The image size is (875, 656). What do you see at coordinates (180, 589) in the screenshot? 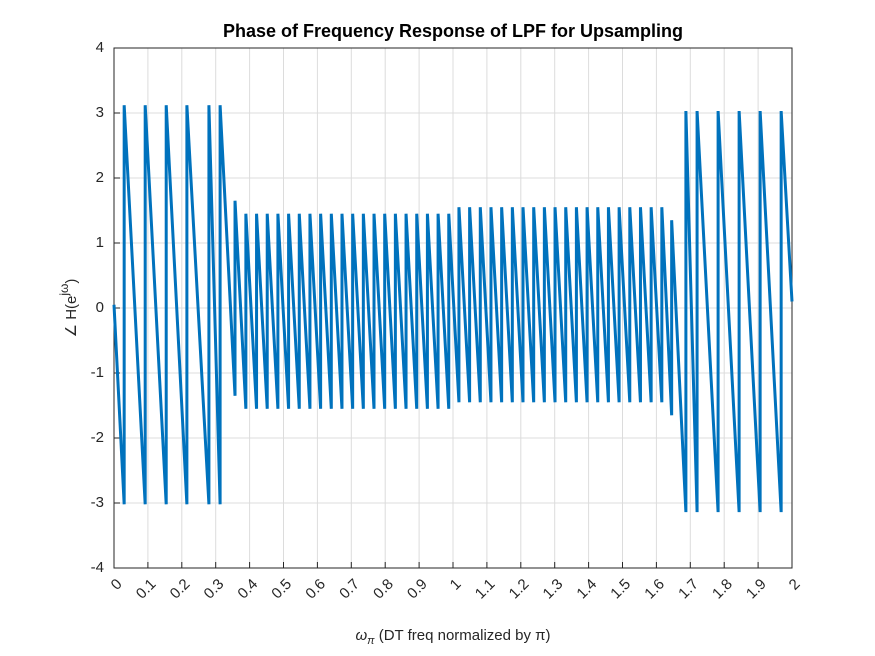
I see `x-tick-label: 0.2` at bounding box center [180, 589].